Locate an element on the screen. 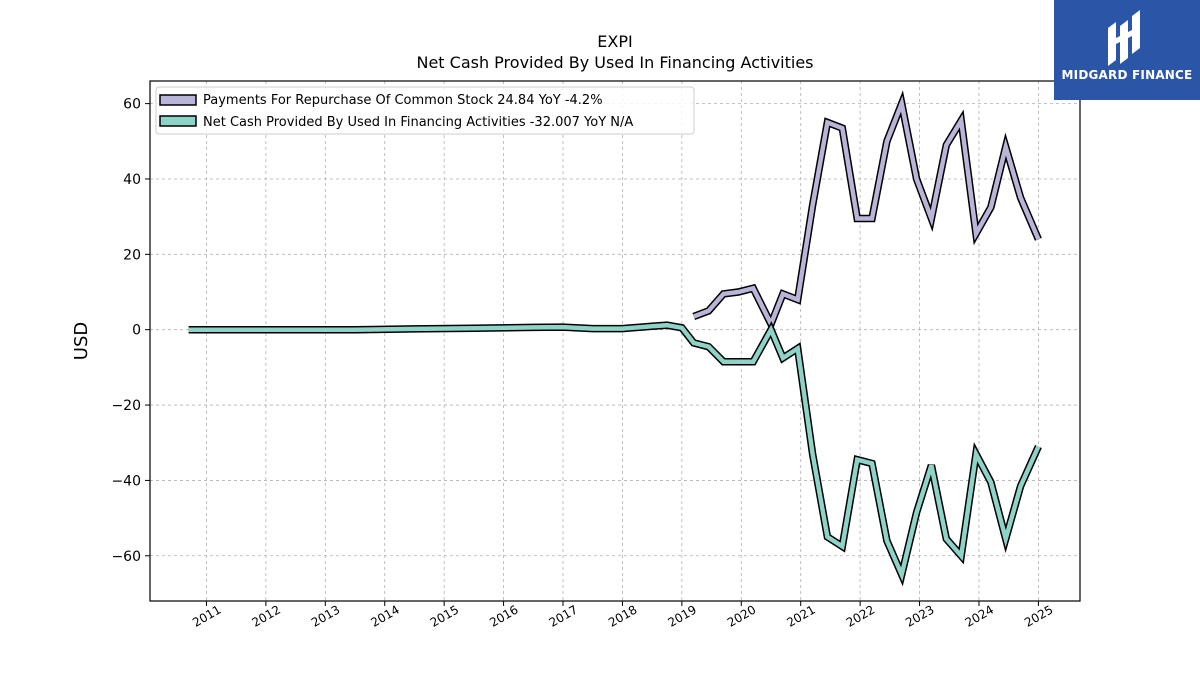  y-tick-label: 0 is located at coordinates (136, 331).